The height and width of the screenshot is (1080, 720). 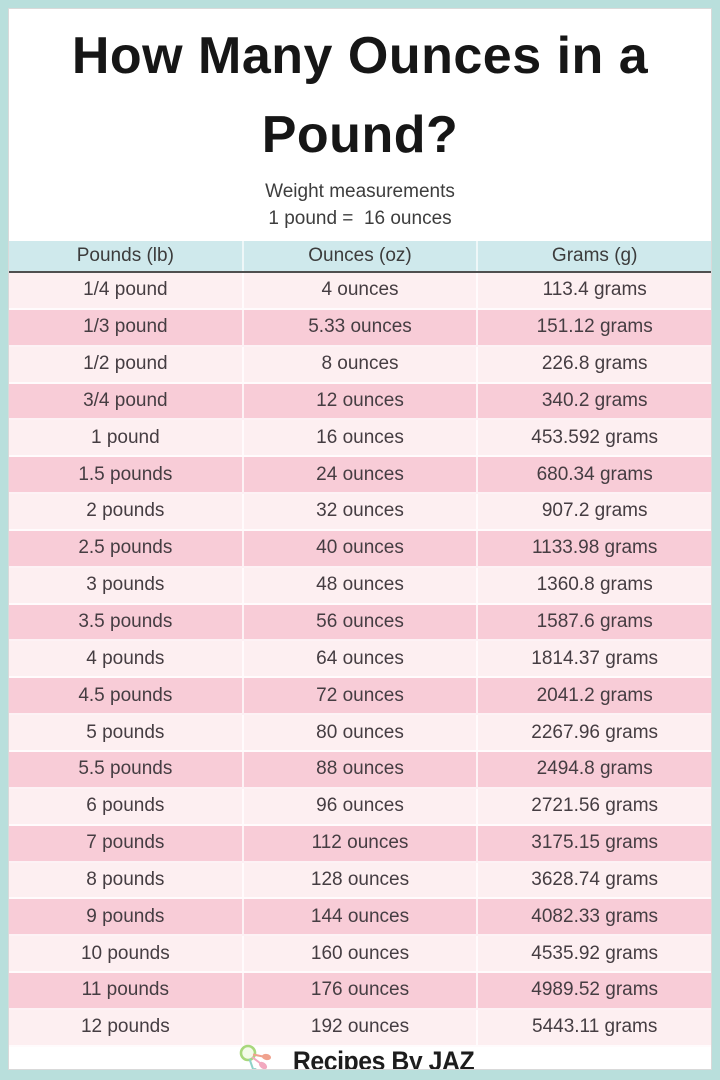 I want to click on table-cell: 9 pounds, so click(x=126, y=917).